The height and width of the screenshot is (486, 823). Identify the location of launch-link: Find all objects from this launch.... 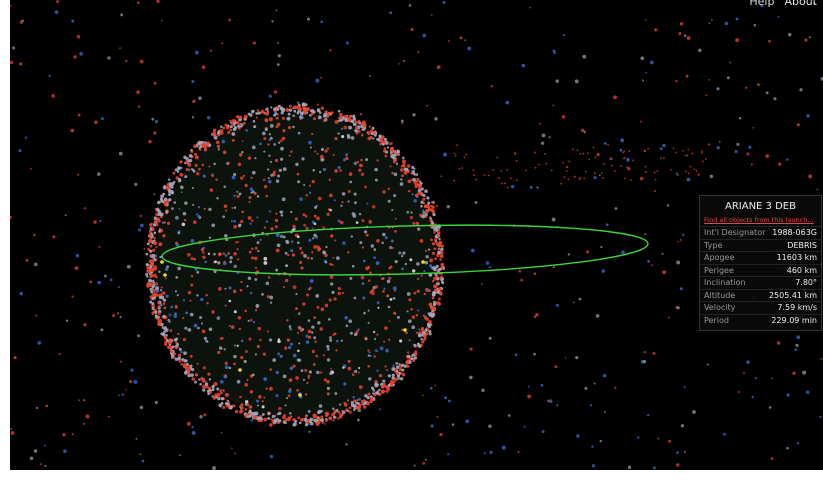
(759, 220).